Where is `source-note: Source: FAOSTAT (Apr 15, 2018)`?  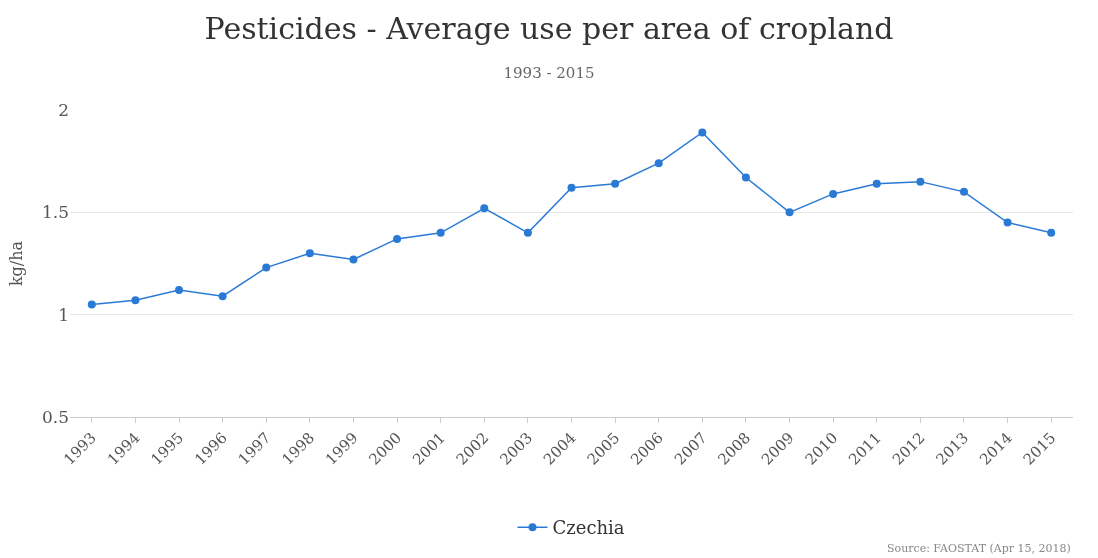 source-note: Source: FAOSTAT (Apr 15, 2018) is located at coordinates (979, 548).